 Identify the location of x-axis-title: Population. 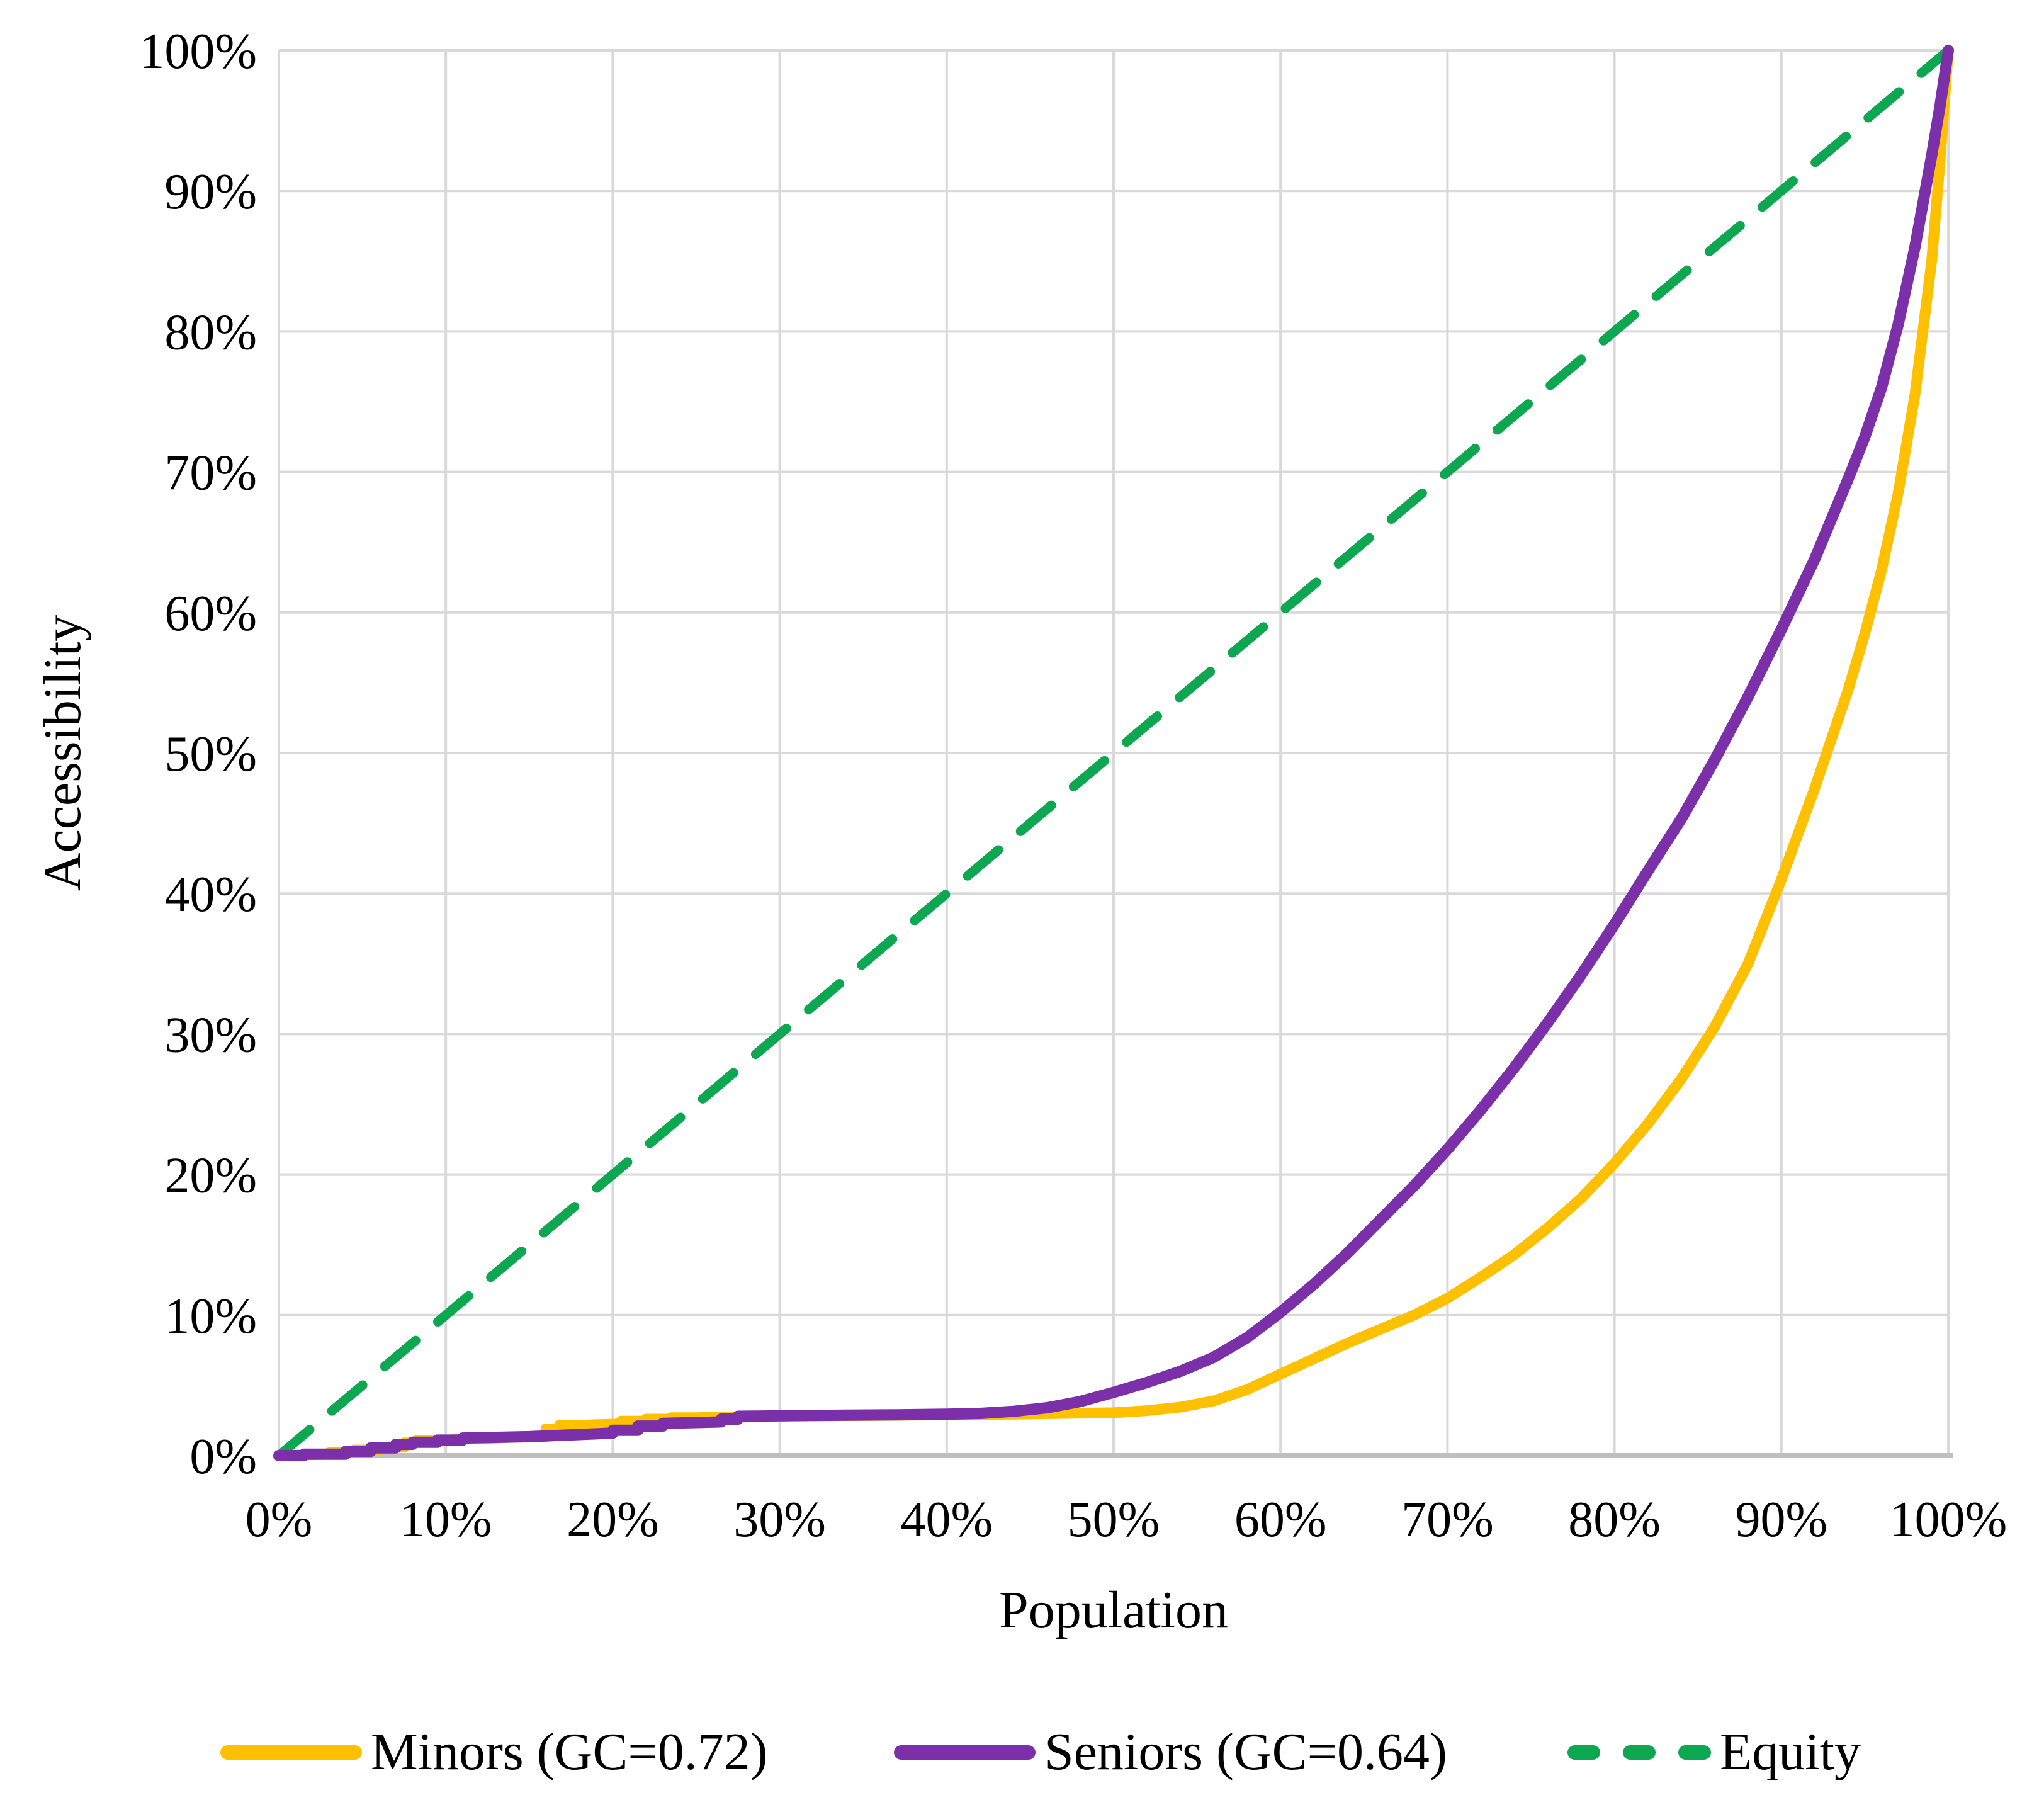
(1113, 1610).